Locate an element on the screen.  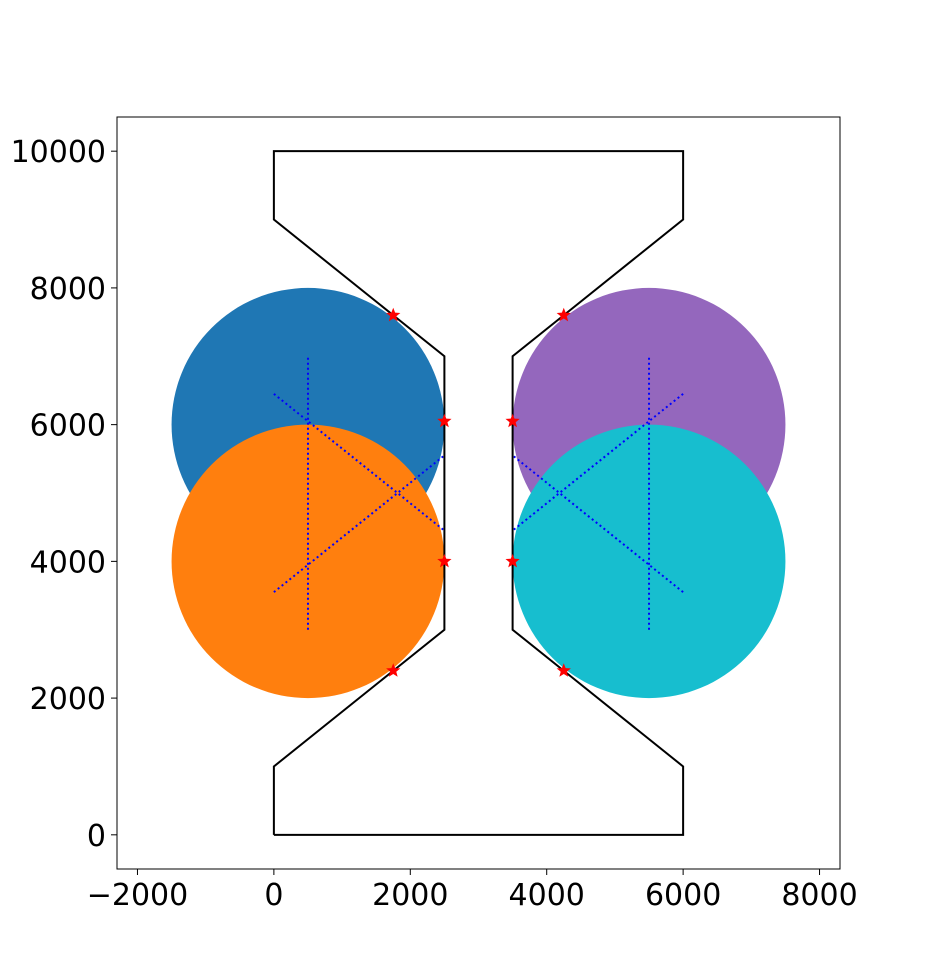
y-tick-label: 4000 is located at coordinates (68, 562).